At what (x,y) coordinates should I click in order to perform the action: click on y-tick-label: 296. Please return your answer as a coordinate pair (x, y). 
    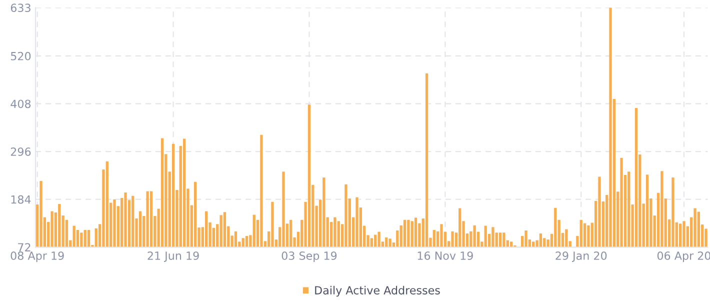
    Looking at the image, I should click on (20, 151).